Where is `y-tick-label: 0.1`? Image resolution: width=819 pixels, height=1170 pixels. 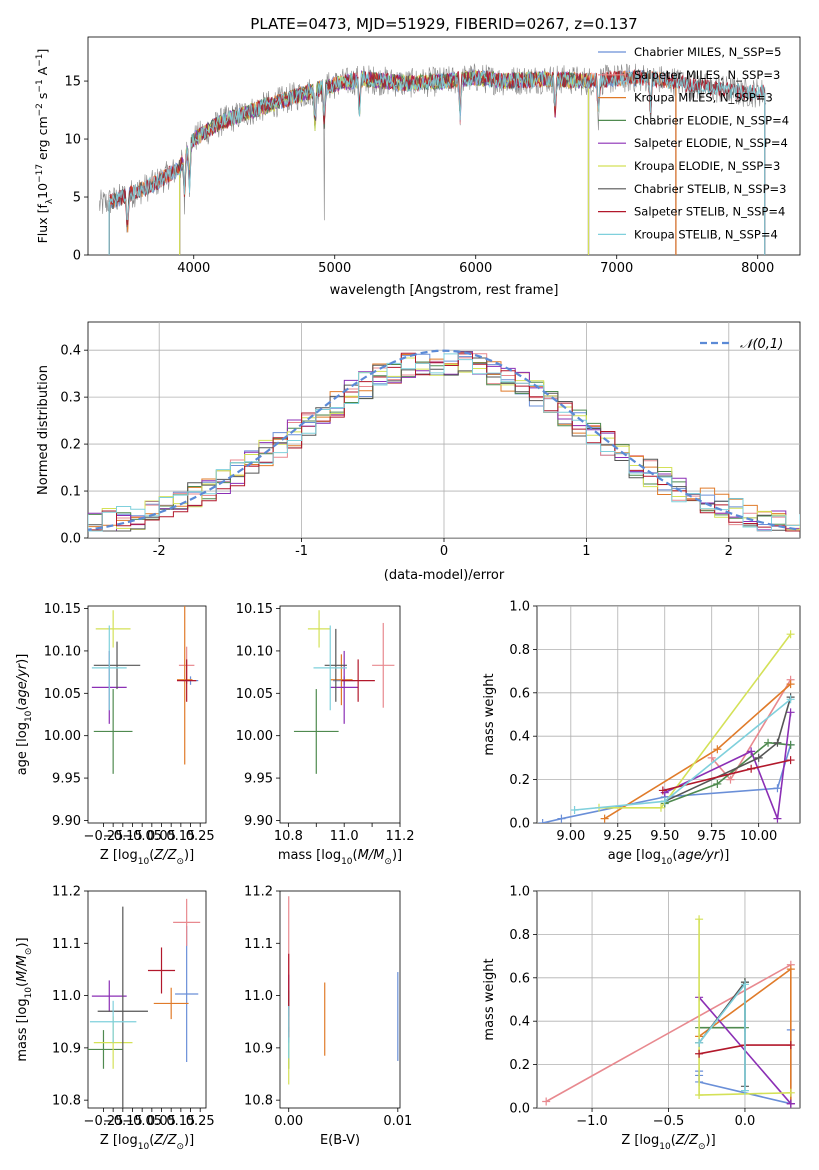 y-tick-label: 0.1 is located at coordinates (70, 492).